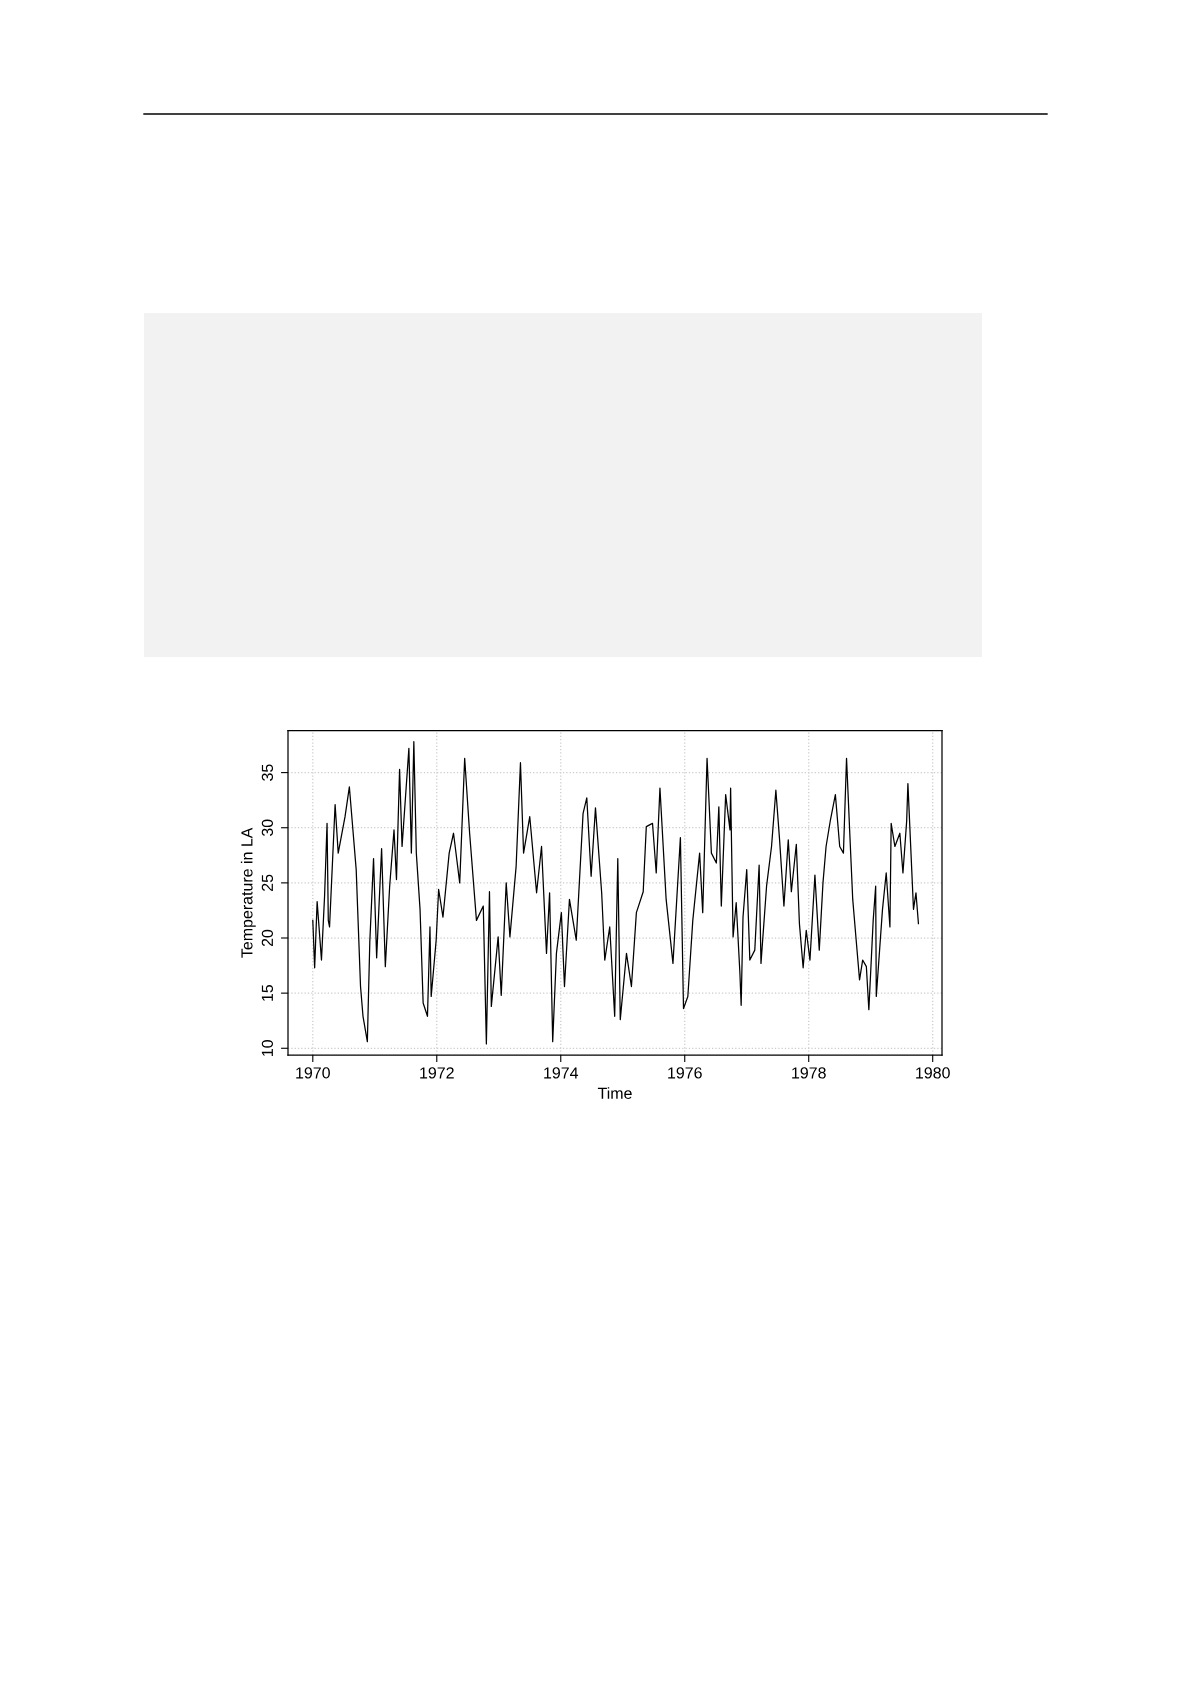 The height and width of the screenshot is (1685, 1192). Describe the element at coordinates (267, 1048) in the screenshot. I see `y-tick-label: 10` at that location.